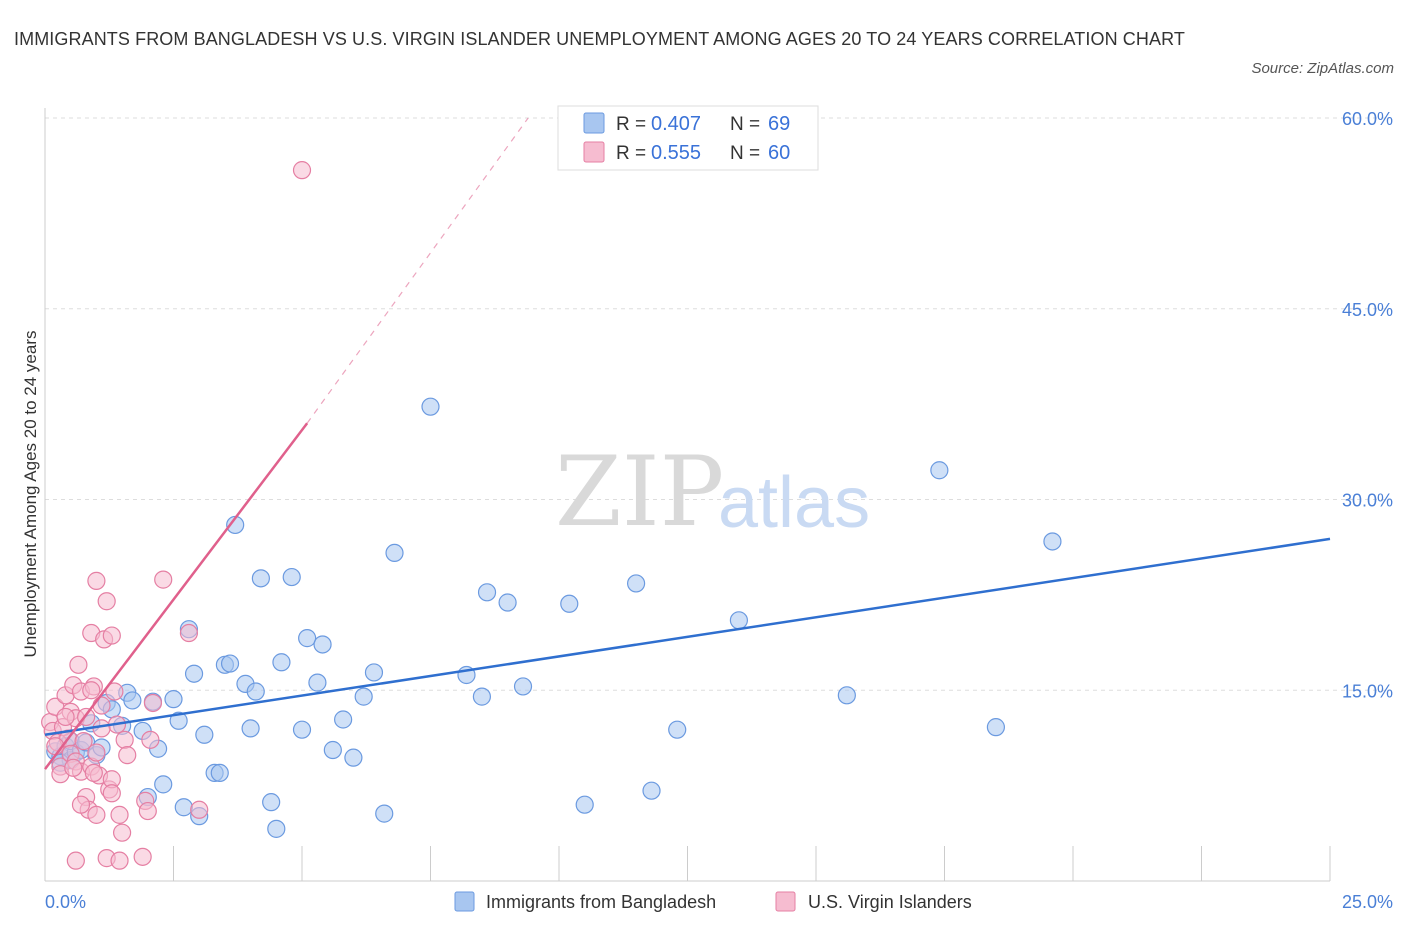 Image resolution: width=1406 pixels, height=930 pixels. Describe the element at coordinates (594, 123) in the screenshot. I see `legend-swatch-bangladesh` at that location.